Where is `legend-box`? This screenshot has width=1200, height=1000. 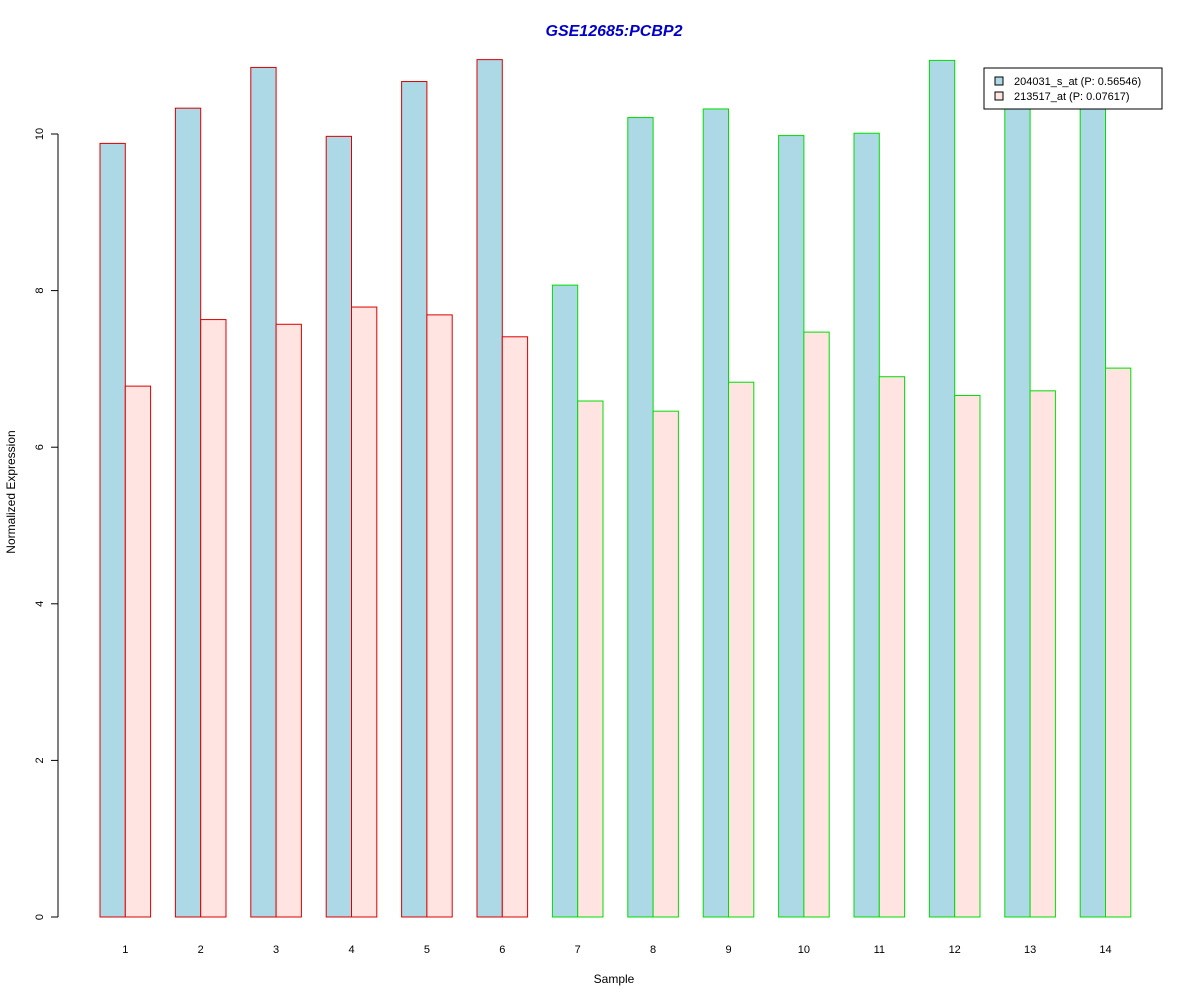
legend-box is located at coordinates (1073, 88).